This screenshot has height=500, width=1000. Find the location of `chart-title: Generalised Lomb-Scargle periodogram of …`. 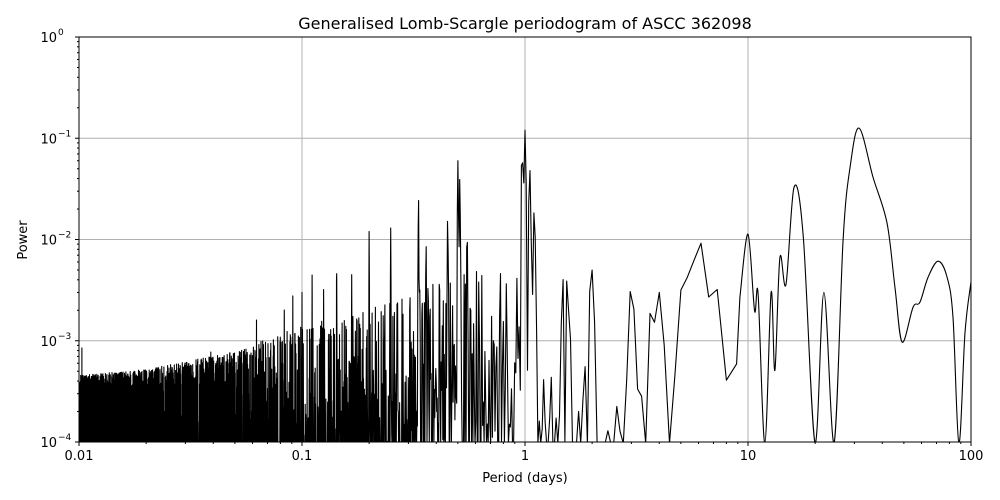

chart-title: Generalised Lomb-Scargle periodogram of … is located at coordinates (525, 23).